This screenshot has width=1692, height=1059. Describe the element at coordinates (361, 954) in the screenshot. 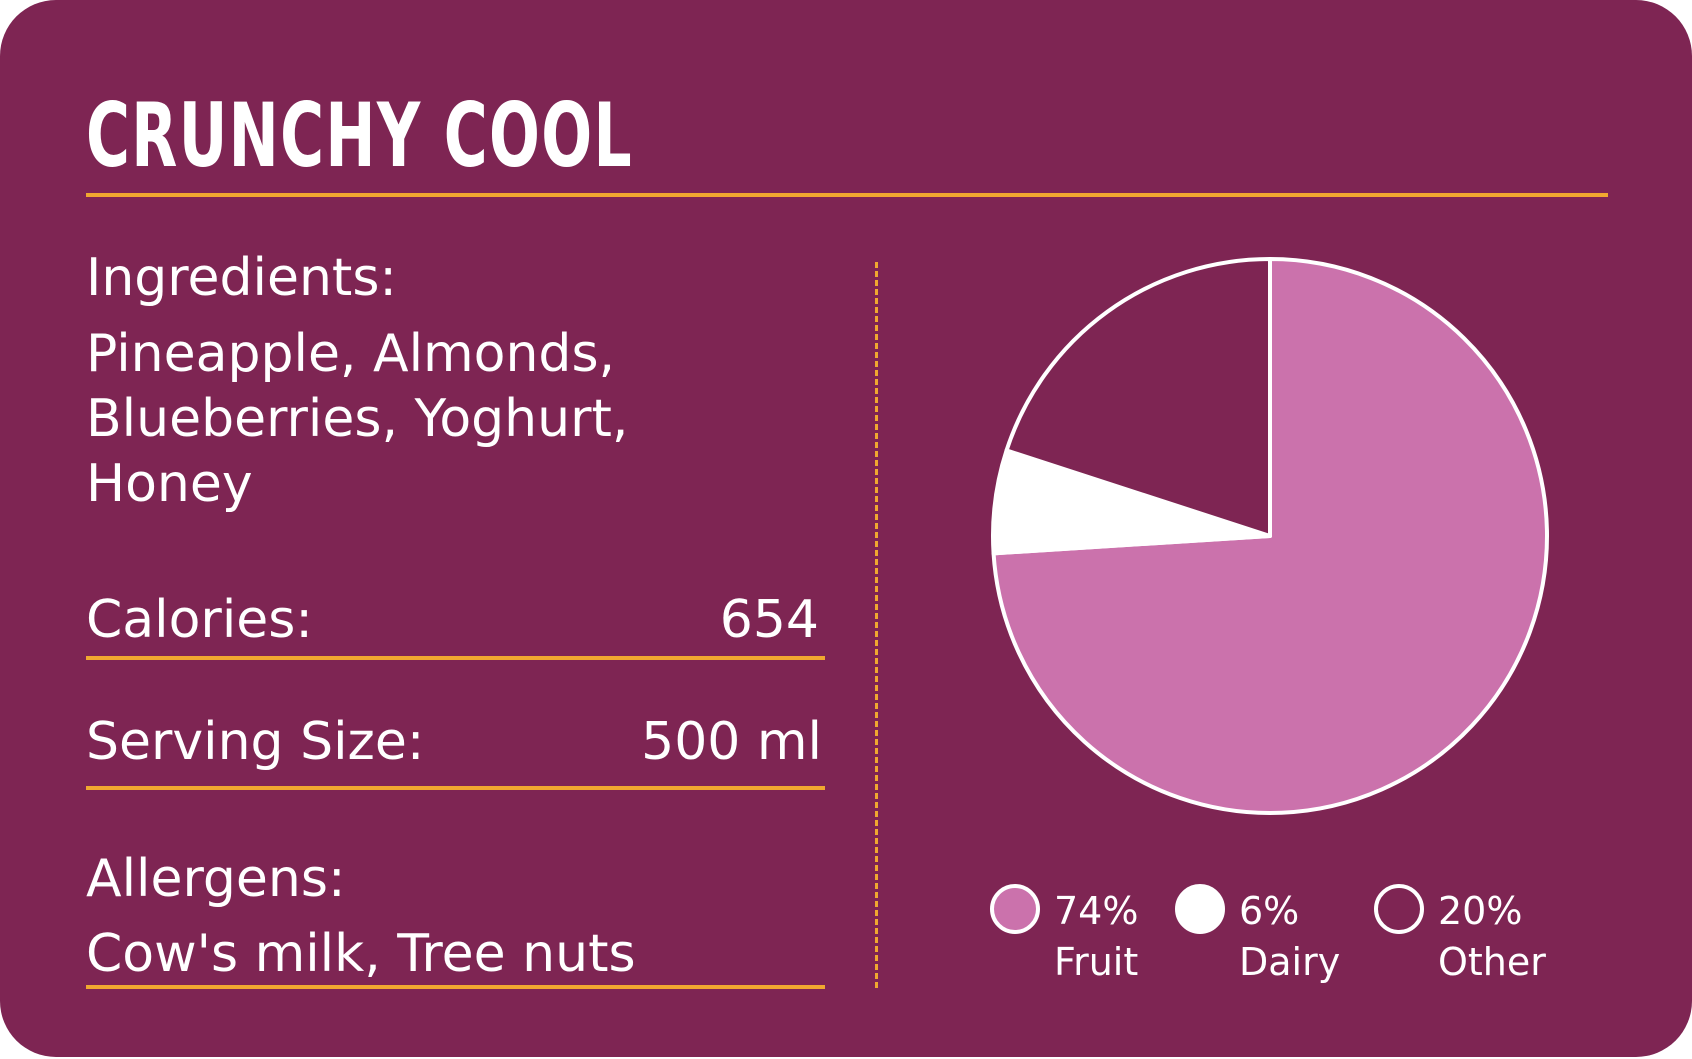

I see `allergens-value: Cow's milk, Tree nuts` at that location.